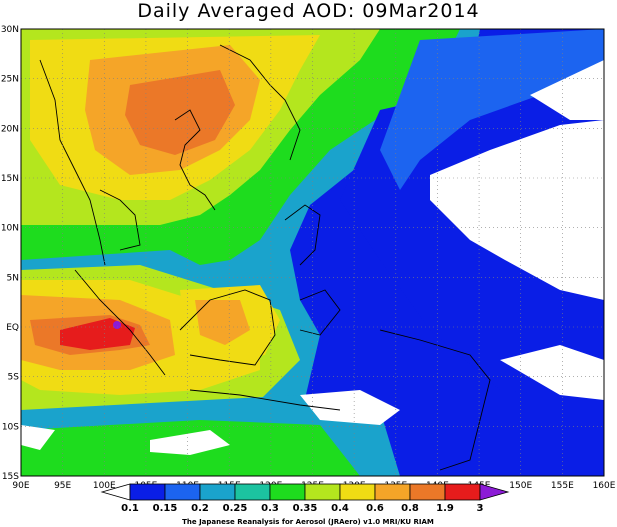 The image size is (617, 527). Describe the element at coordinates (604, 486) in the screenshot. I see `lon-label: 160E` at that location.